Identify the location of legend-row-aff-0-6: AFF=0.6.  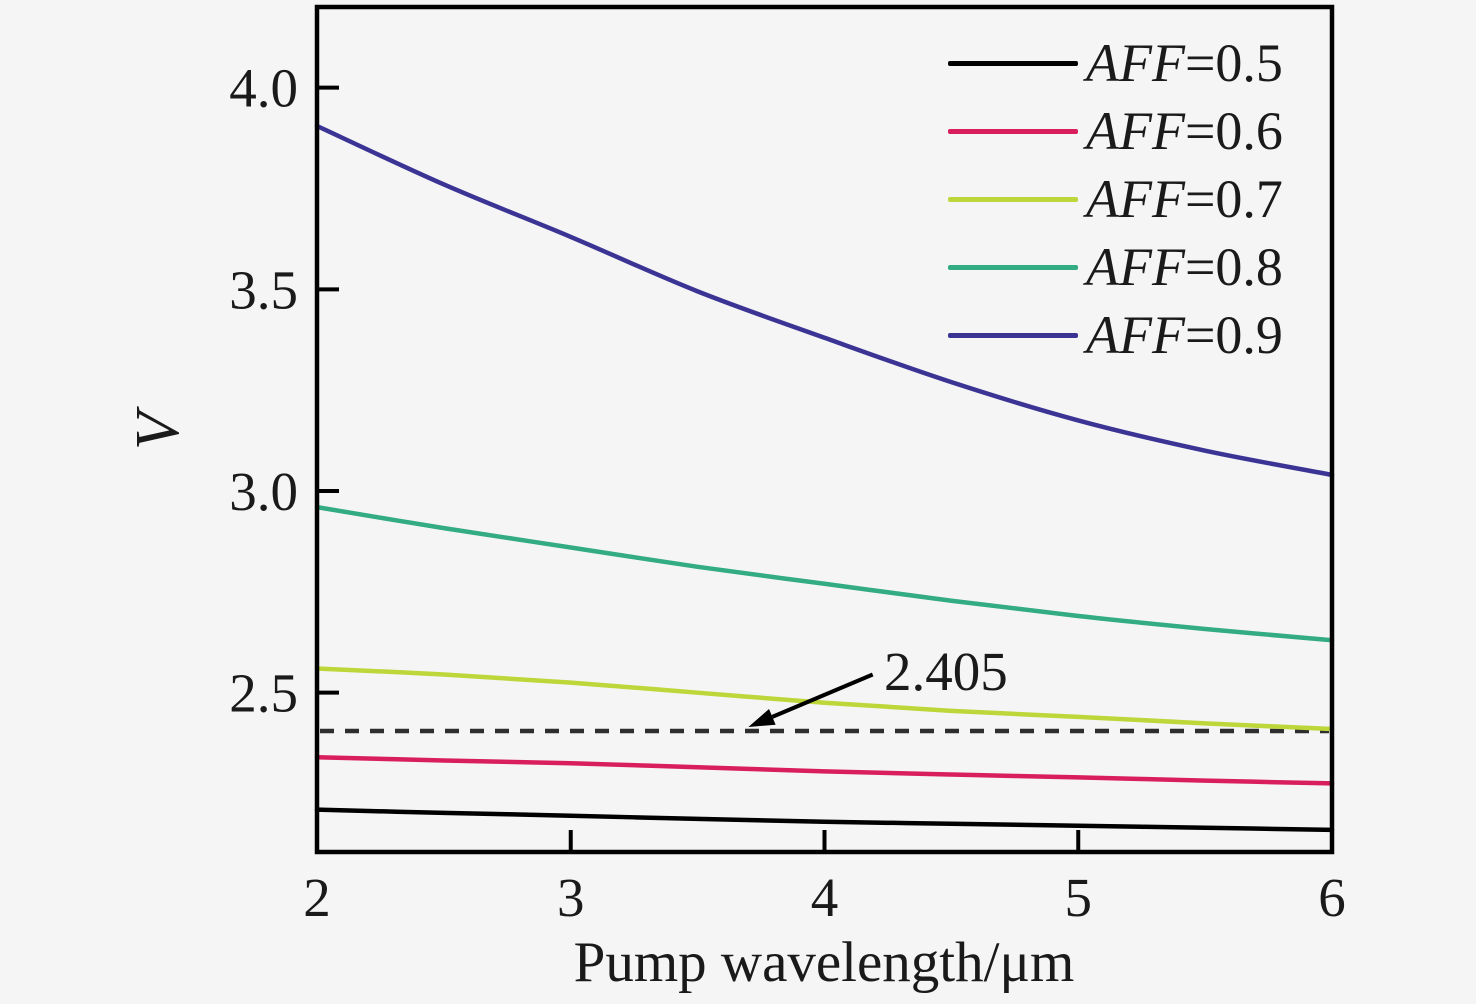
(1115, 131).